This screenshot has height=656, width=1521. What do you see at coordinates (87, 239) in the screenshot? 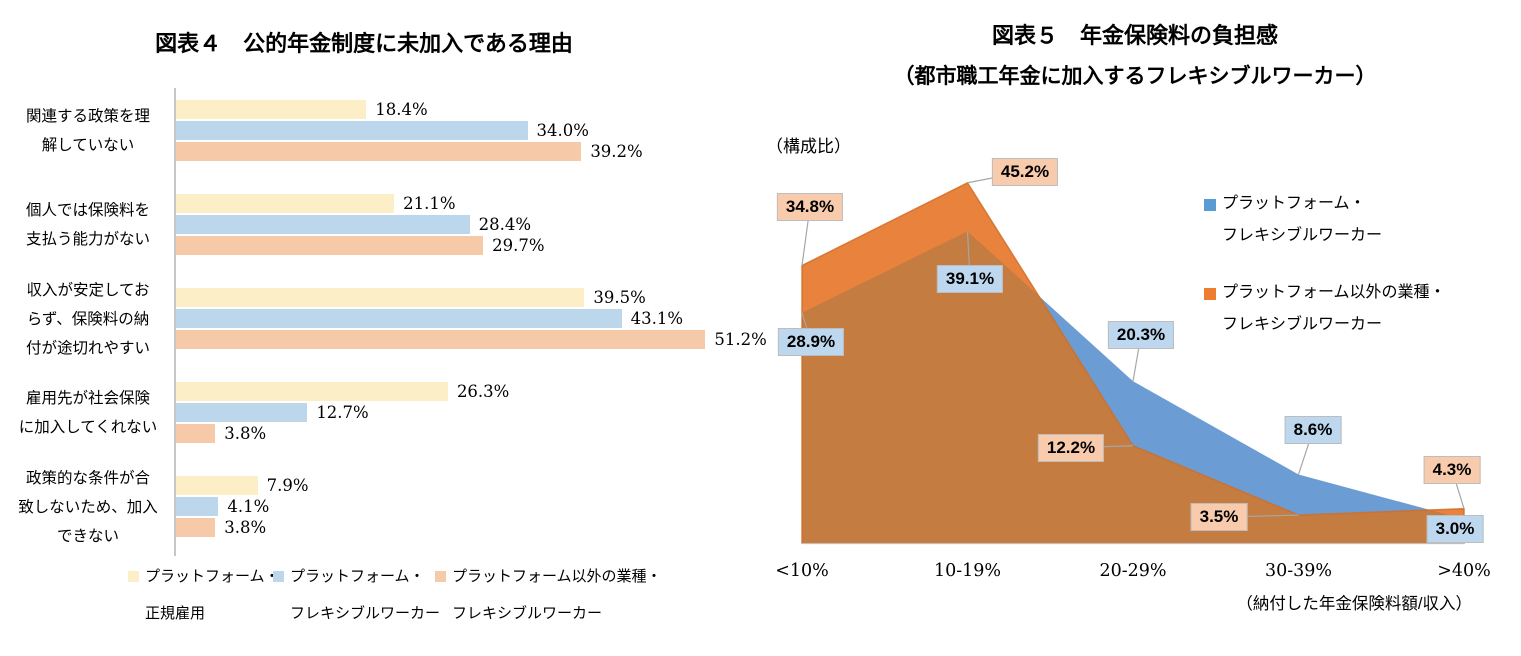
I see `category-label-line: 支払う能力がない` at bounding box center [87, 239].